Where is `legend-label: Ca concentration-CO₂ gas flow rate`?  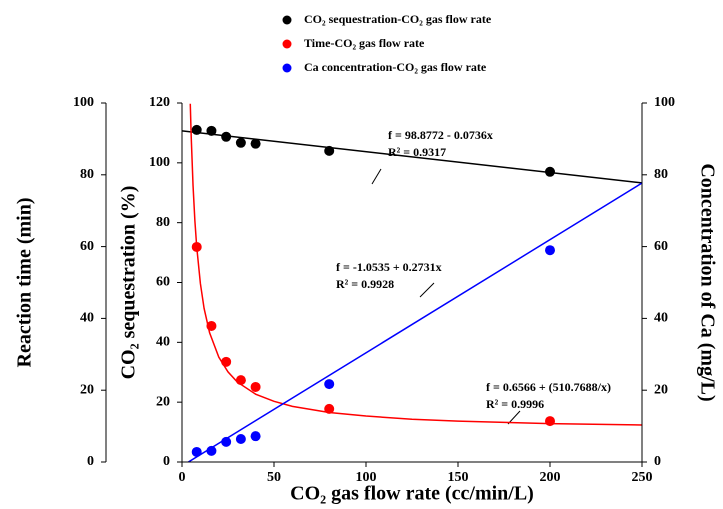
legend-label: Ca concentration-CO₂ gas flow rate is located at coordinates (395, 67).